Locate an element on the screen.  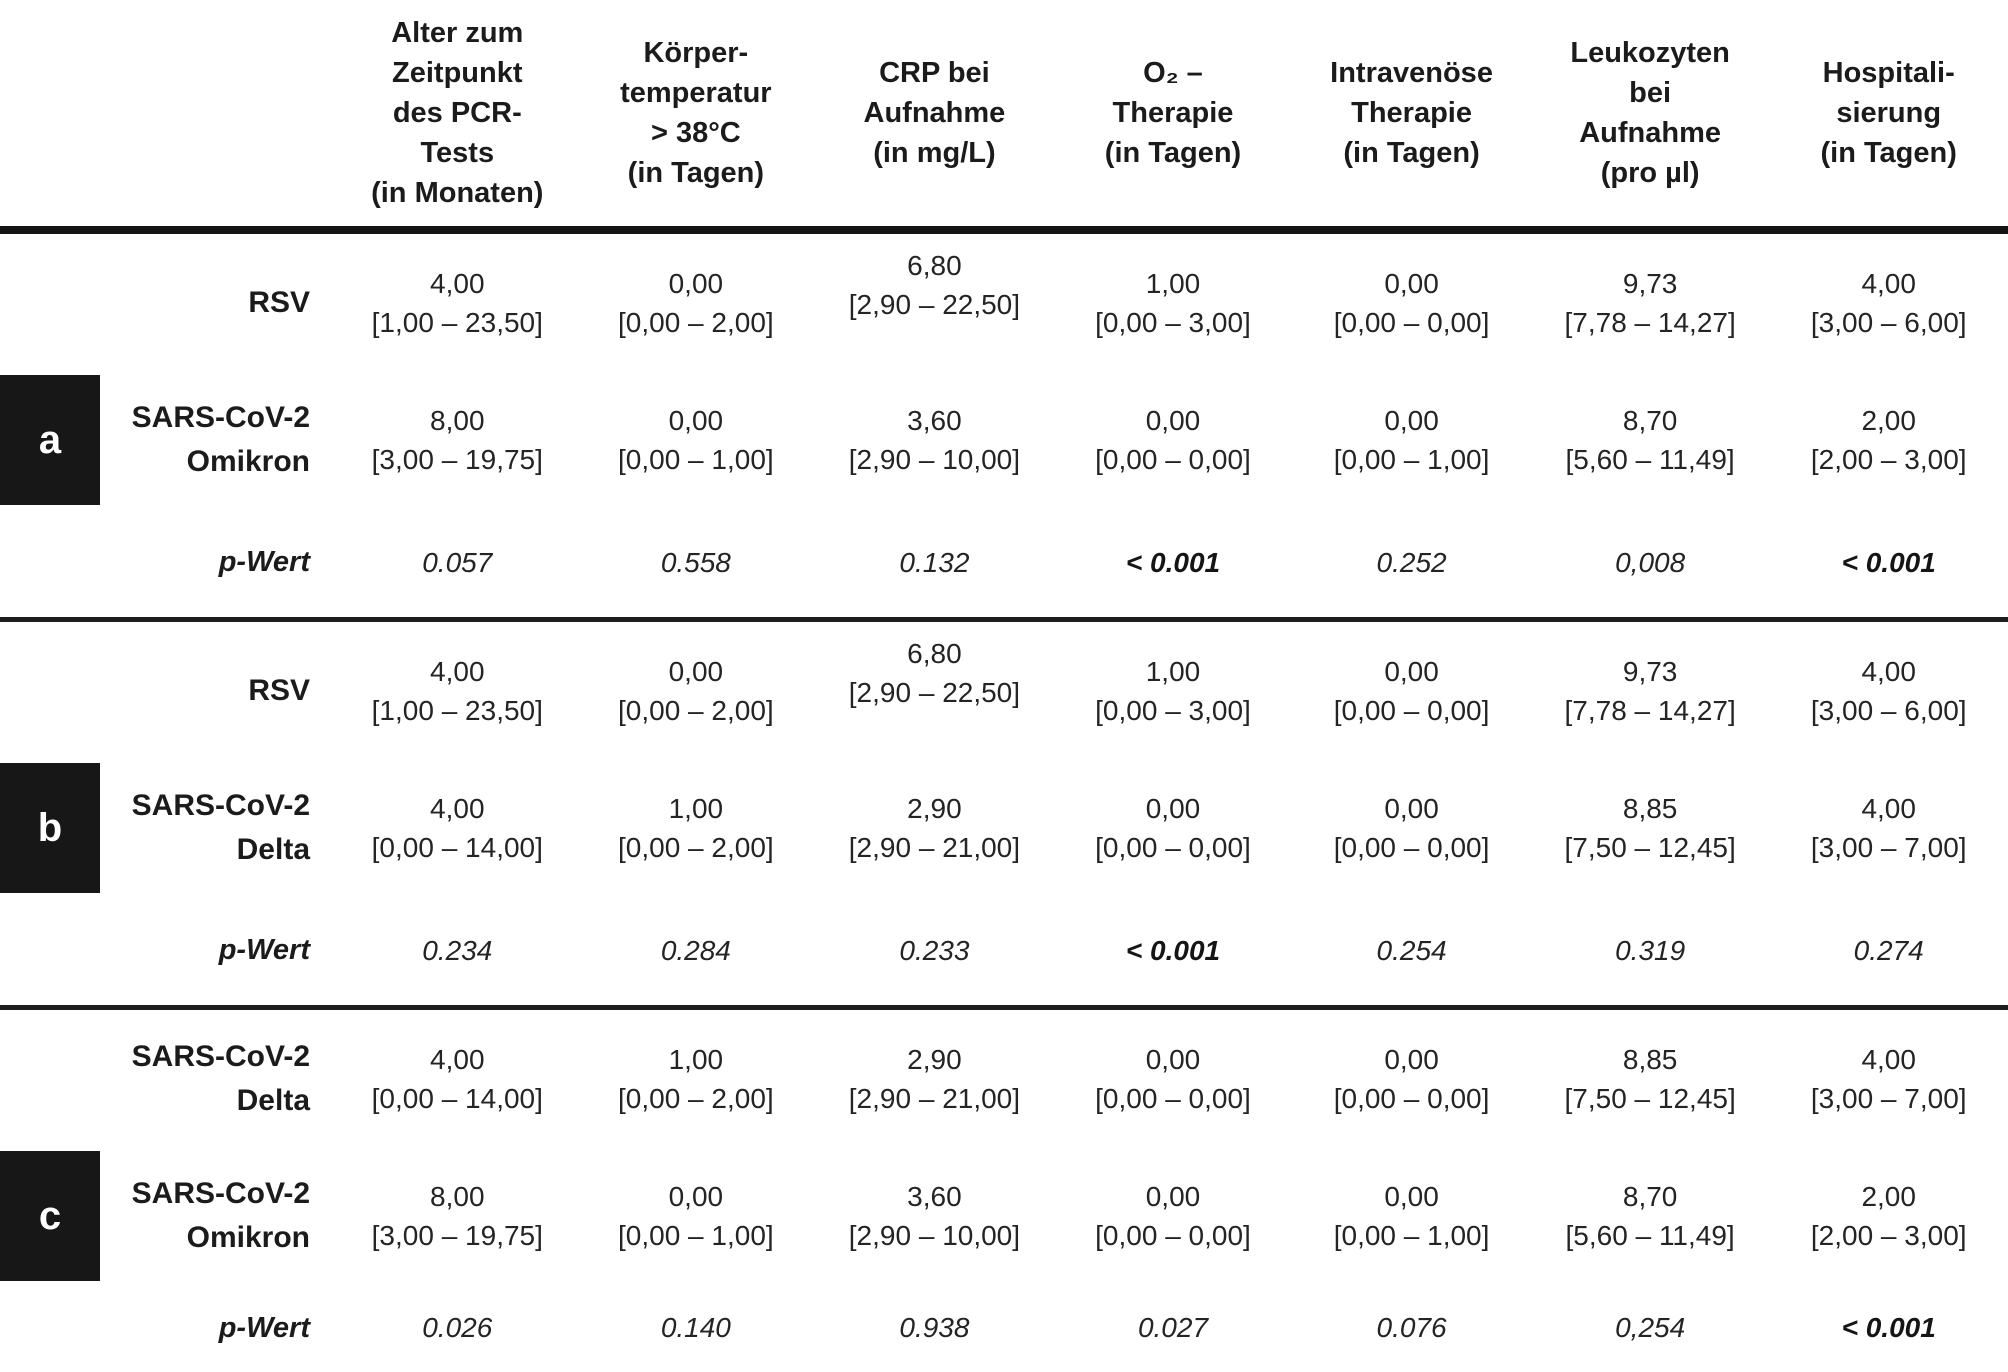
column-header-line: Hospitali- is located at coordinates (1888, 73).